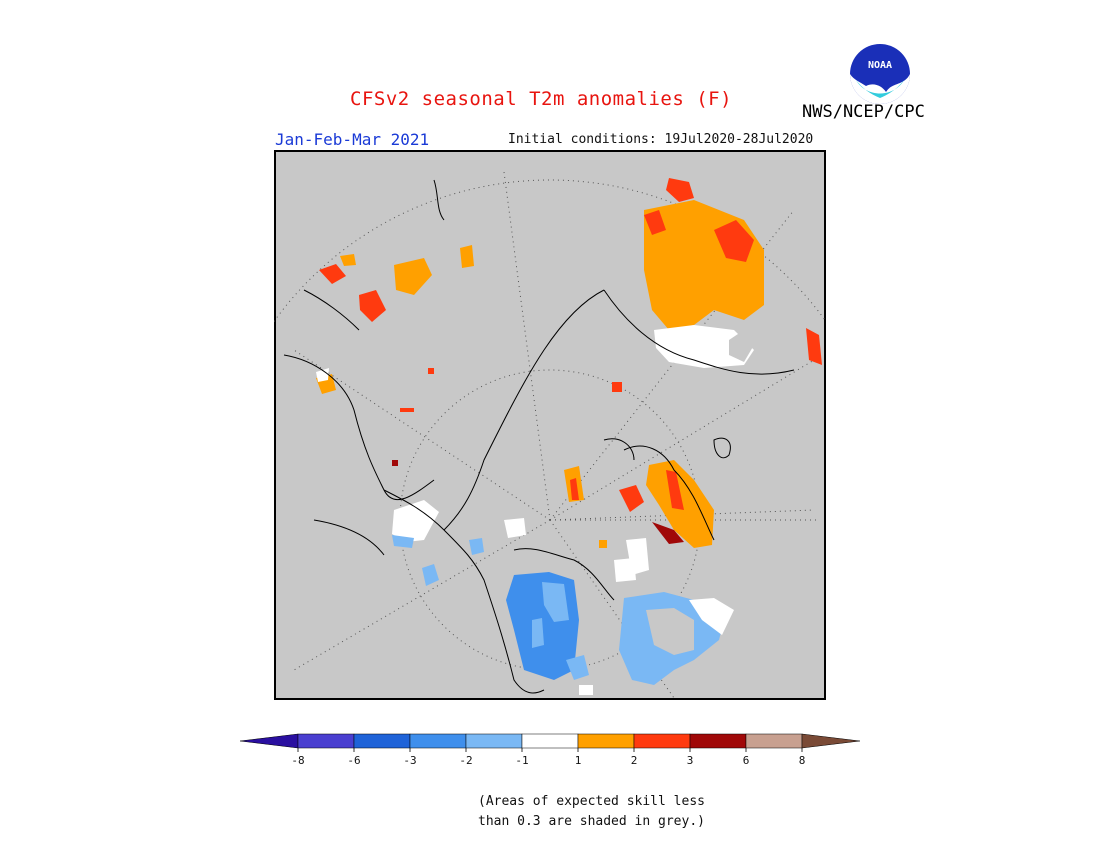 This screenshot has width=1100, height=850. Describe the element at coordinates (802, 760) in the screenshot. I see `legend-tick-label: 8` at that location.